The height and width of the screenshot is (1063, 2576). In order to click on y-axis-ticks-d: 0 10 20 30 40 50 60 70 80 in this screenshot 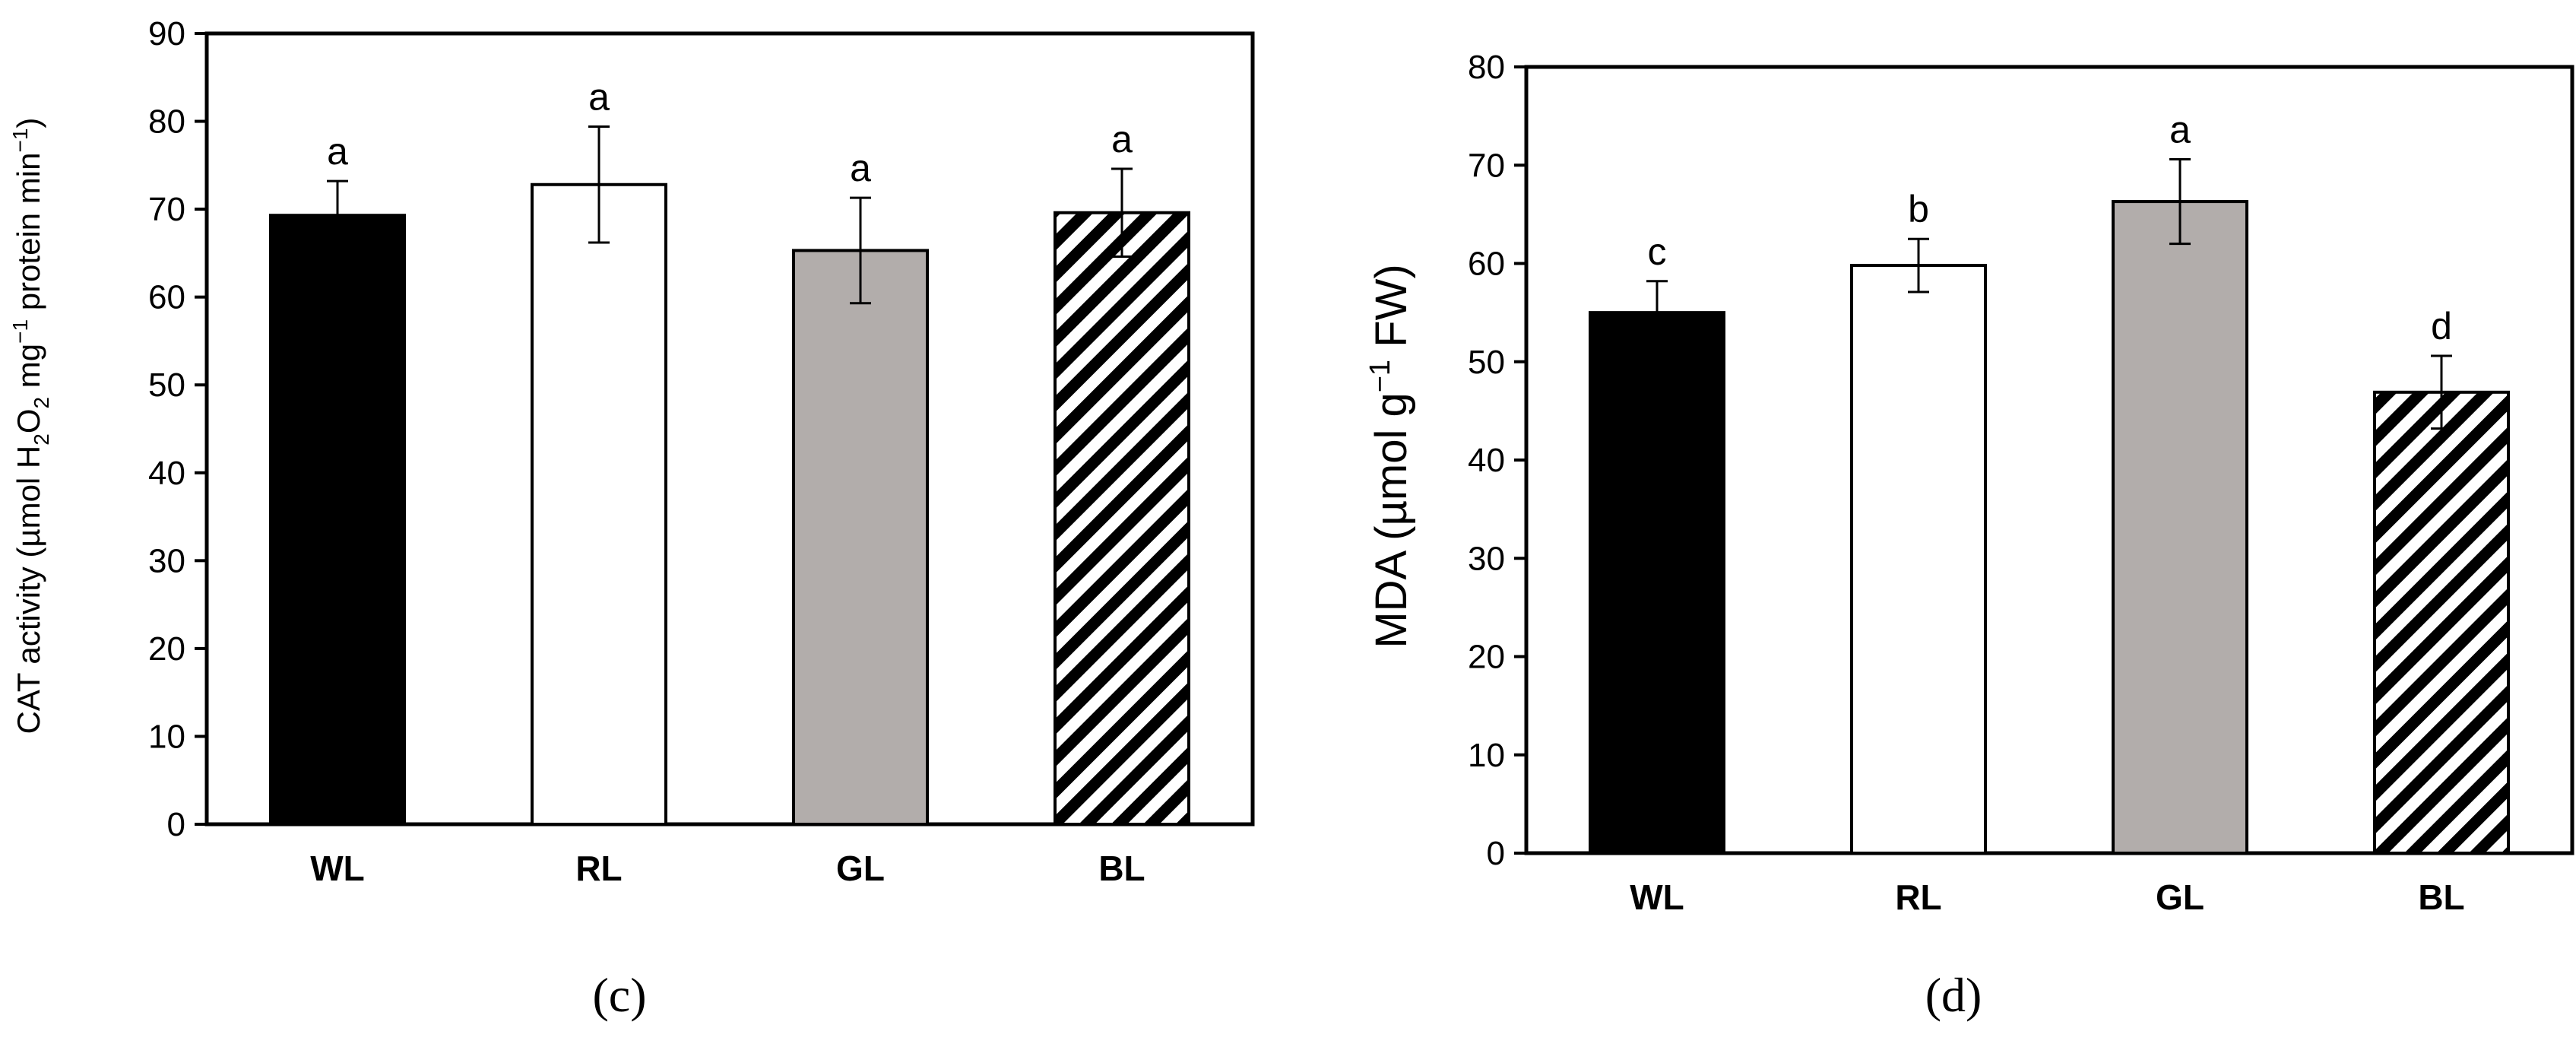, I will do `click(1497, 460)`.